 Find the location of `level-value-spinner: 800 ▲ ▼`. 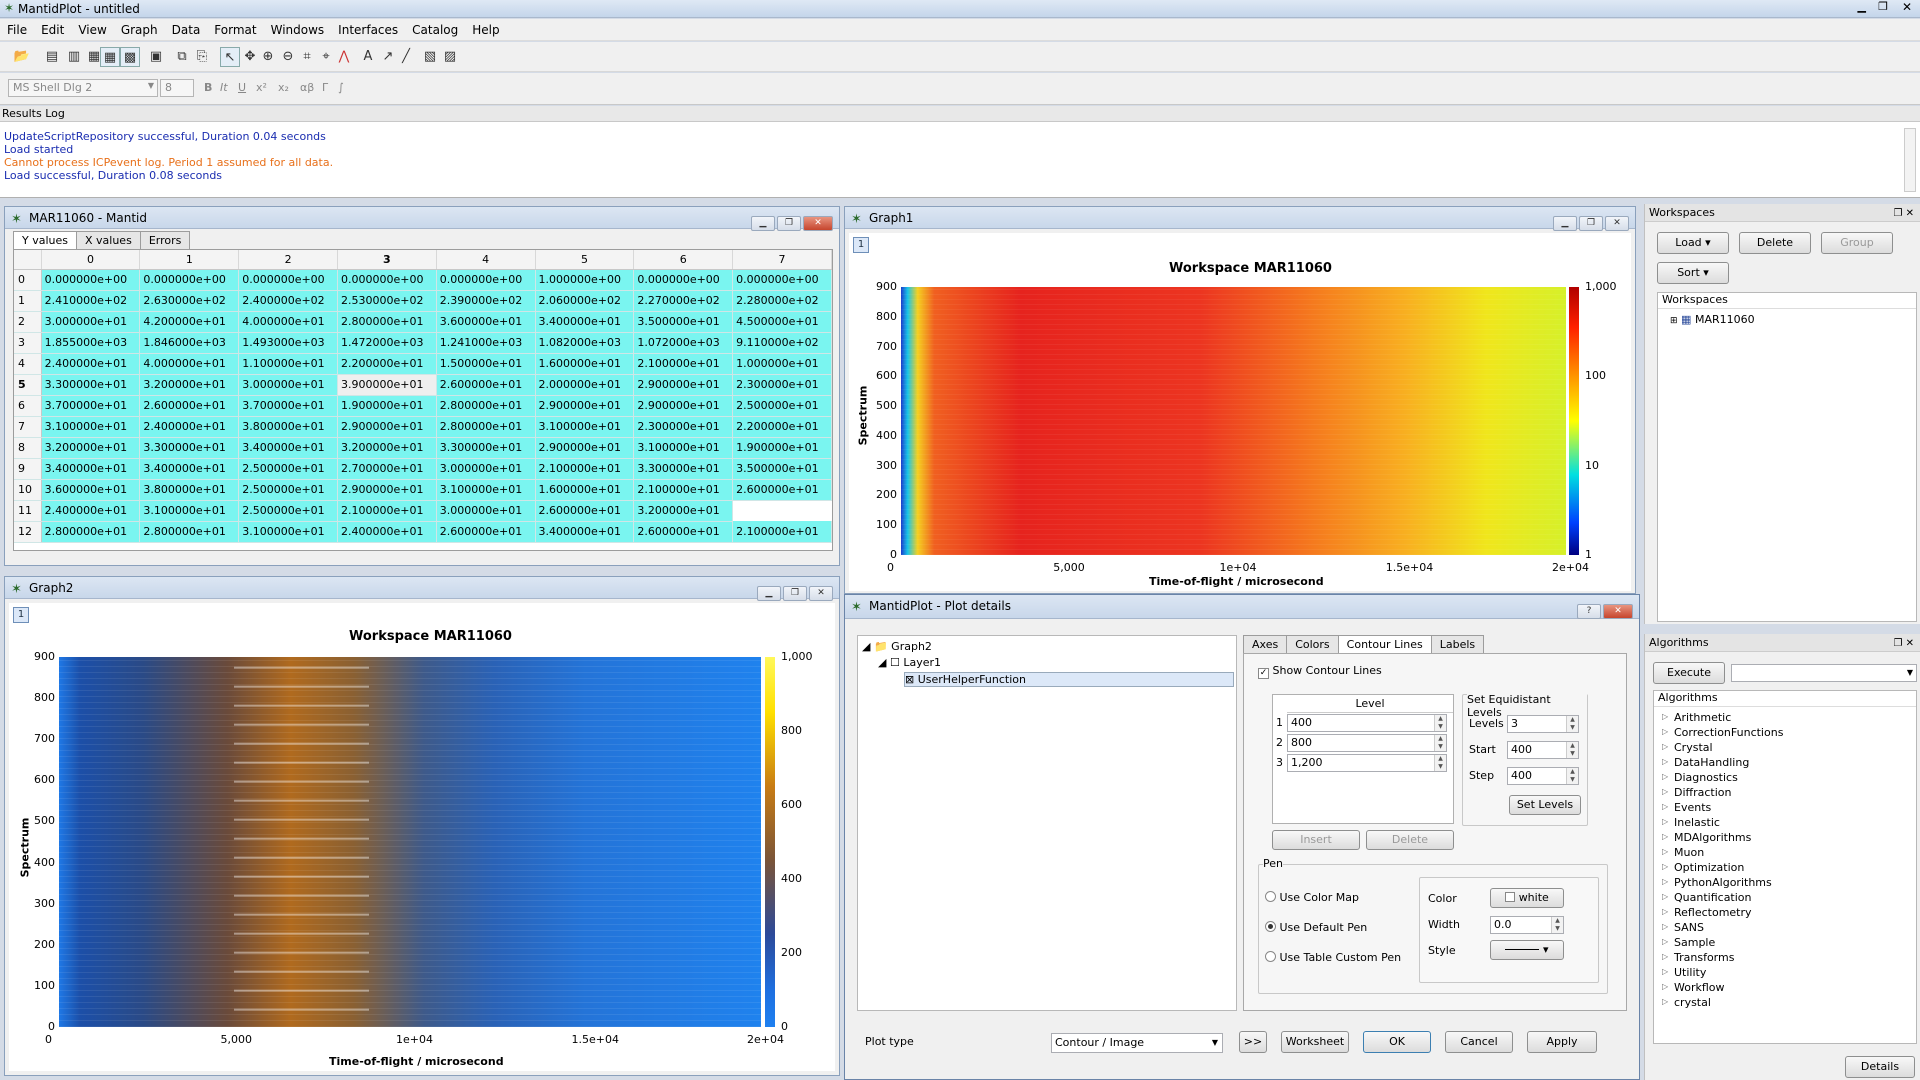

level-value-spinner: 800 ▲ ▼ is located at coordinates (1367, 743).